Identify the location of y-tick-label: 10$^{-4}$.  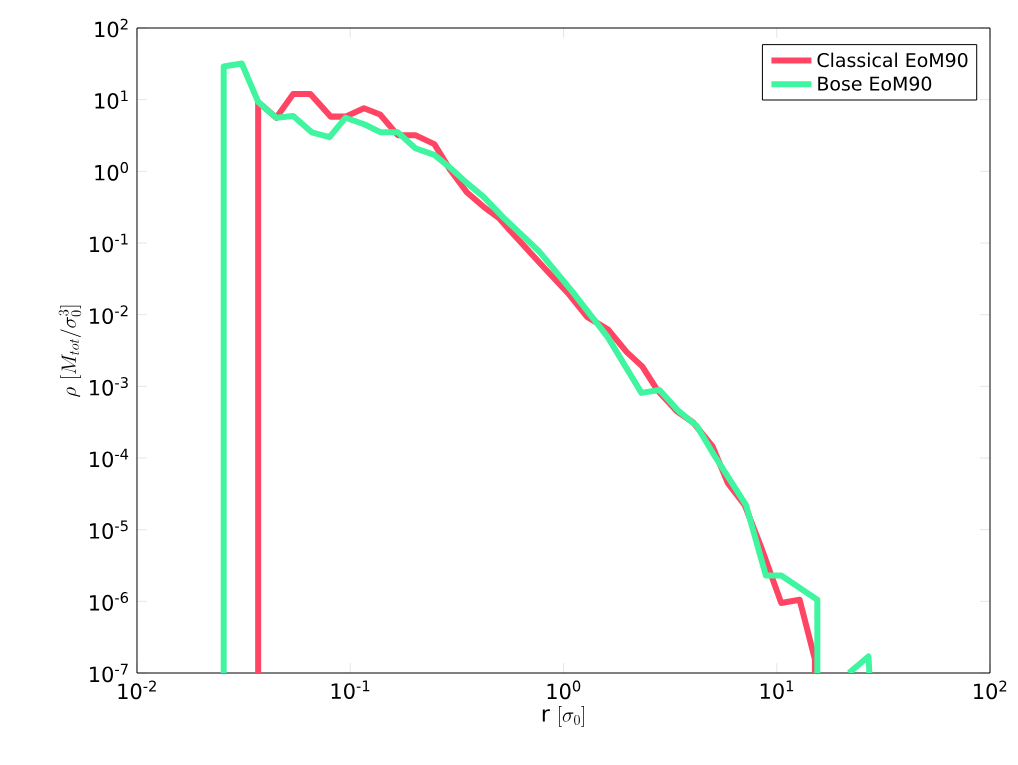
(109, 458).